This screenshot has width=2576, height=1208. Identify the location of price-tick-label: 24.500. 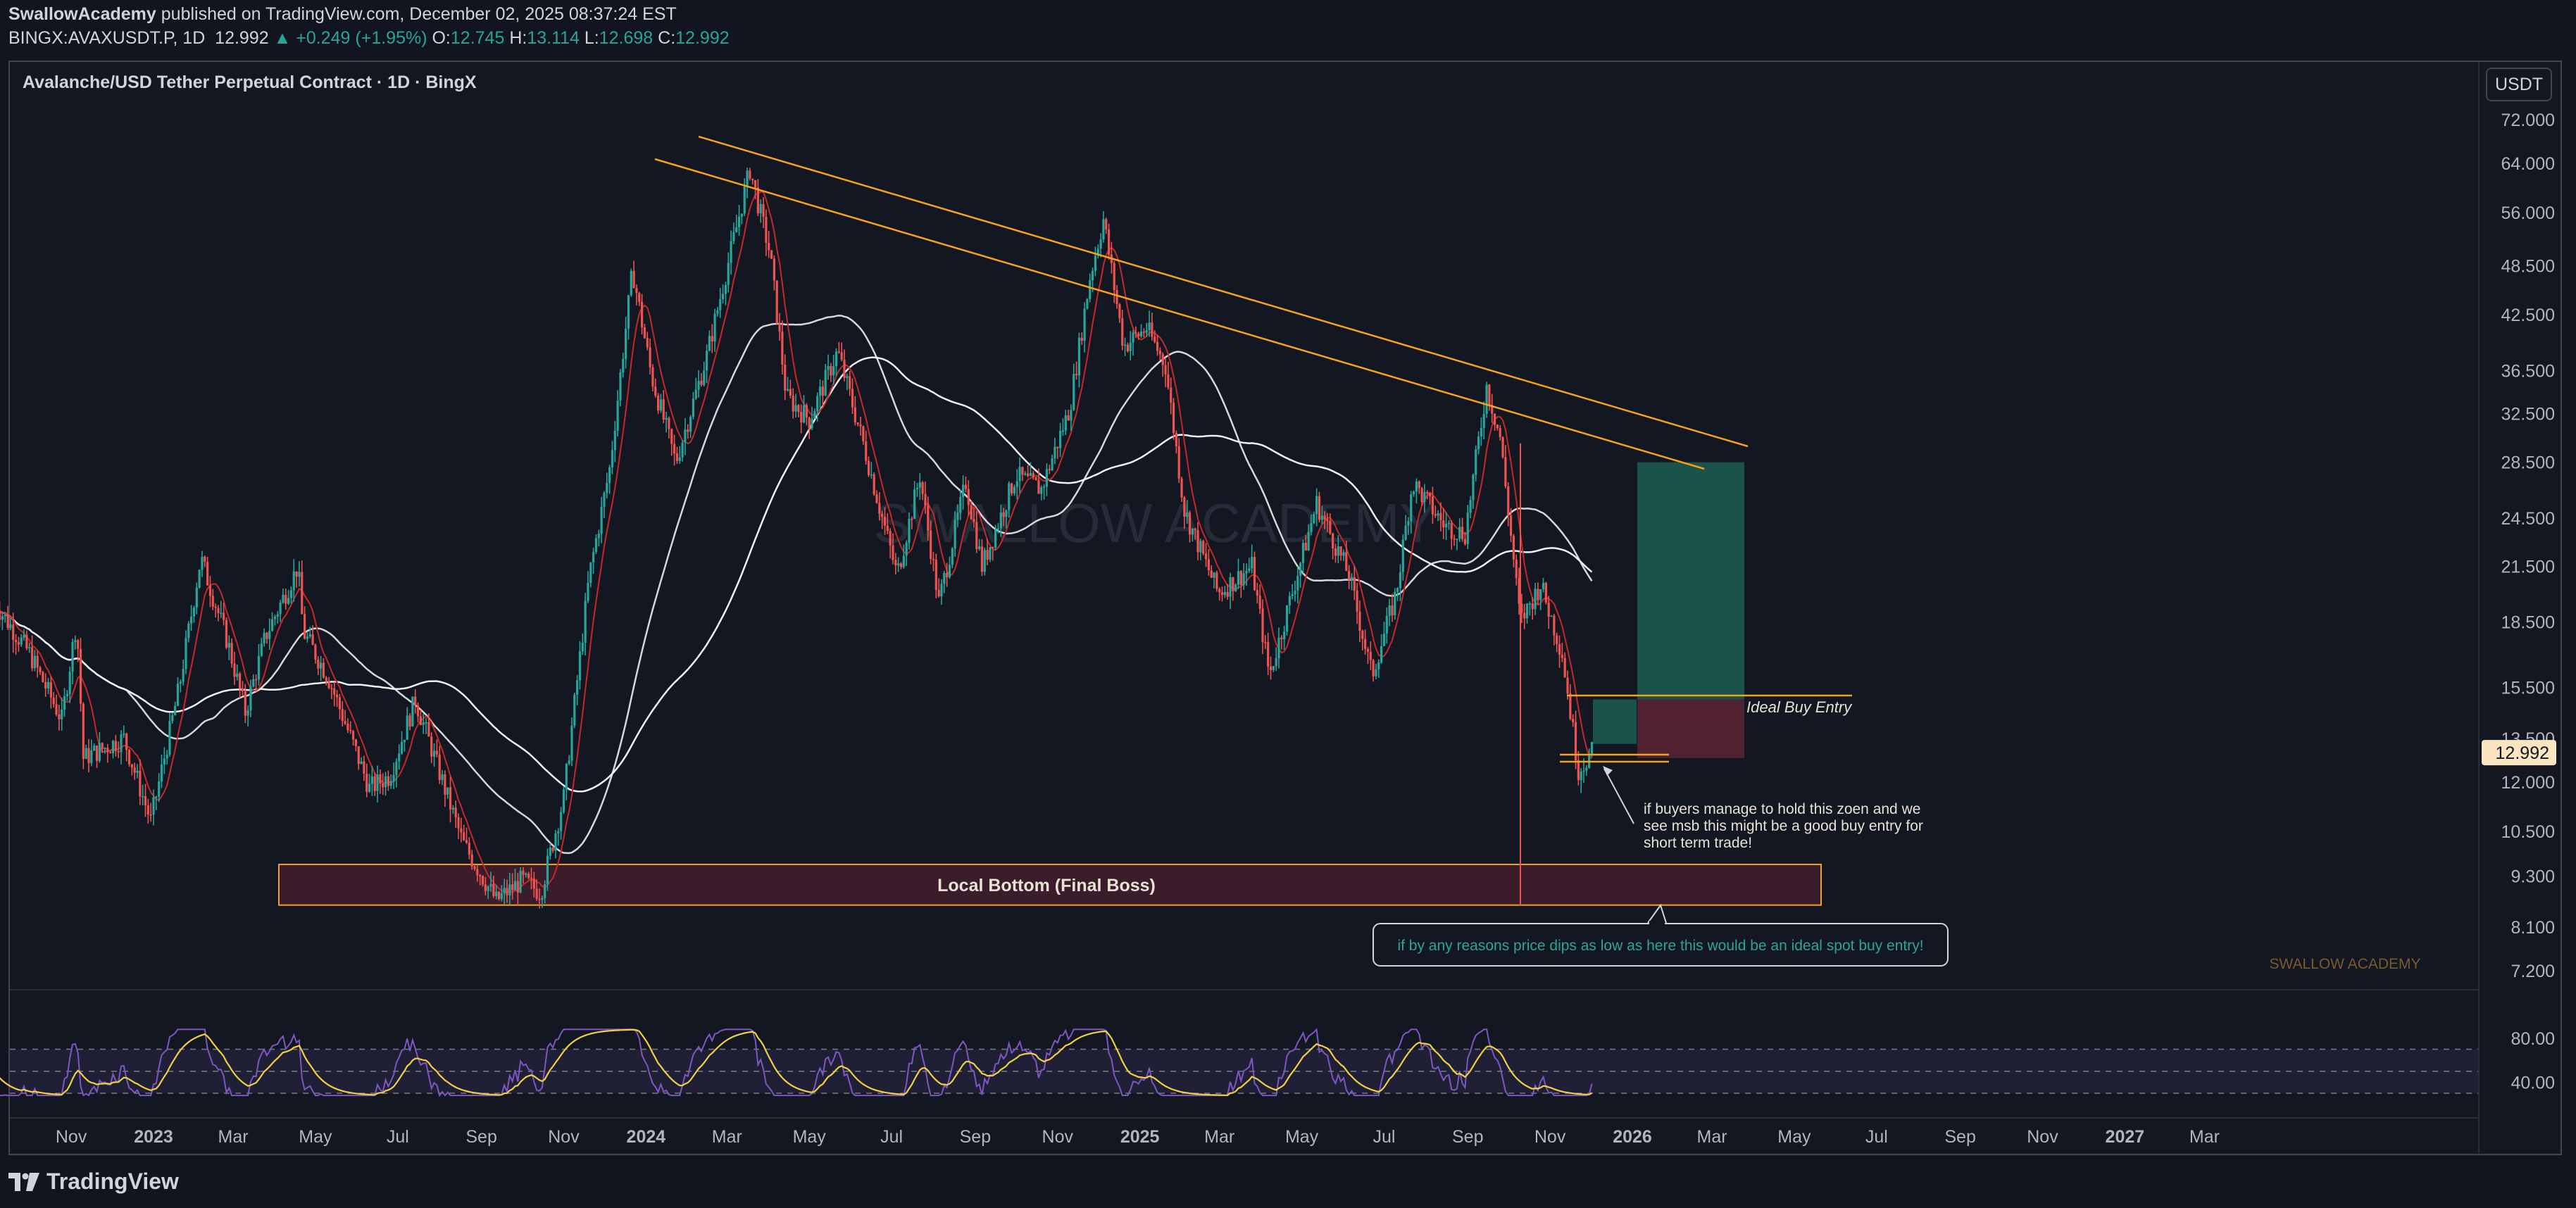
(2528, 519).